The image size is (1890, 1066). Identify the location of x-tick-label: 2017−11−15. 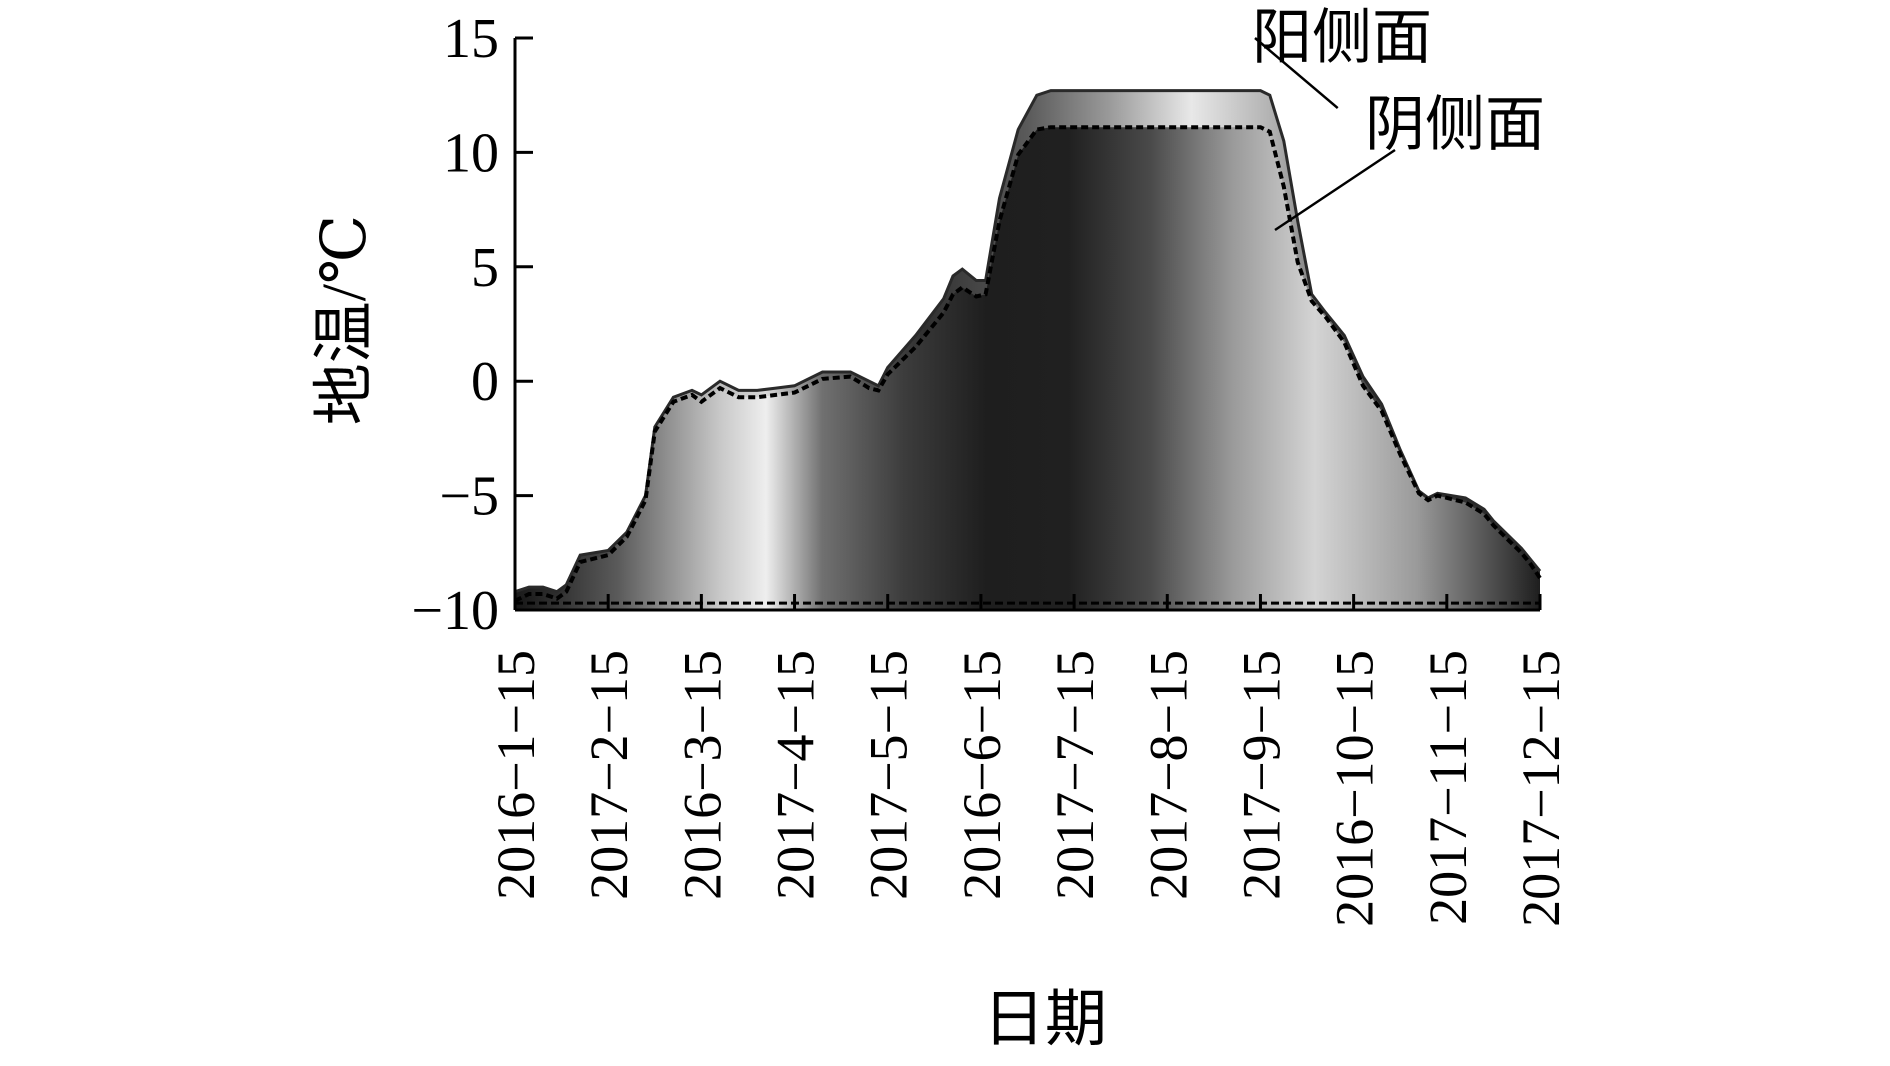
(1448, 787).